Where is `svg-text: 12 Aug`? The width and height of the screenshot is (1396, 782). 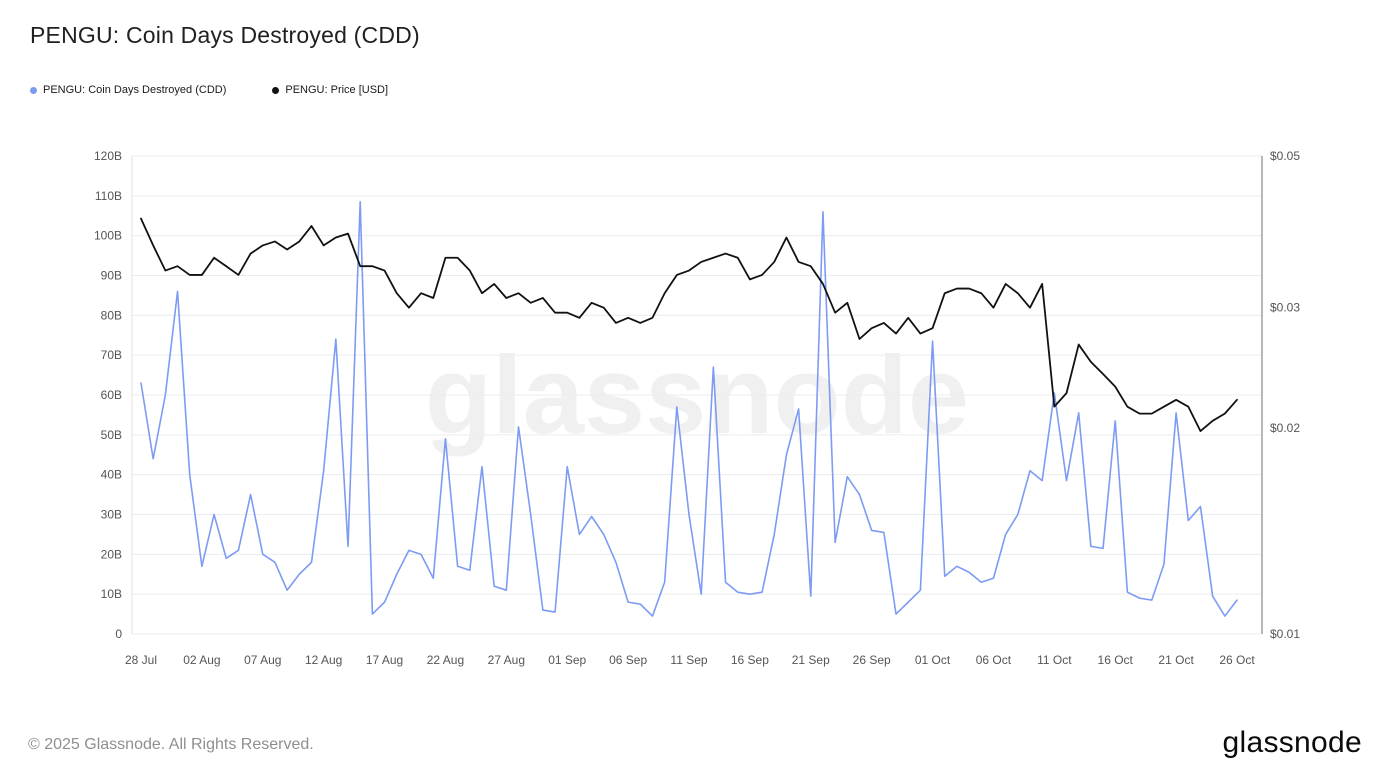
svg-text: 12 Aug is located at coordinates (323, 660).